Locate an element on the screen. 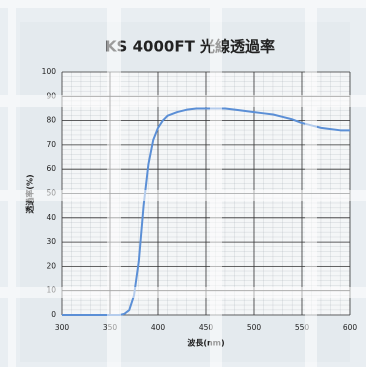 The width and height of the screenshot is (366, 371). y-tick-label: 20 is located at coordinates (51, 265).